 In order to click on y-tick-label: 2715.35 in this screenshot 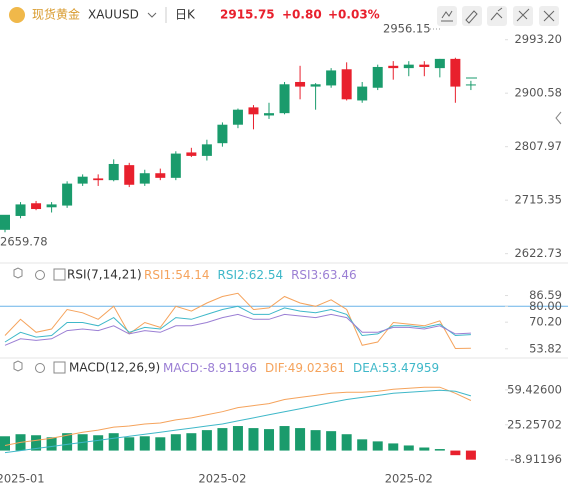, I will do `click(538, 200)`.